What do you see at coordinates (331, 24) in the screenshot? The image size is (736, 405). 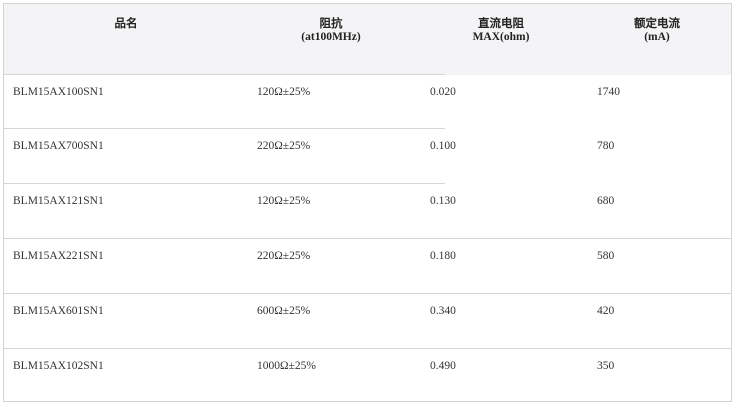 I see `header-text: 阻抗` at bounding box center [331, 24].